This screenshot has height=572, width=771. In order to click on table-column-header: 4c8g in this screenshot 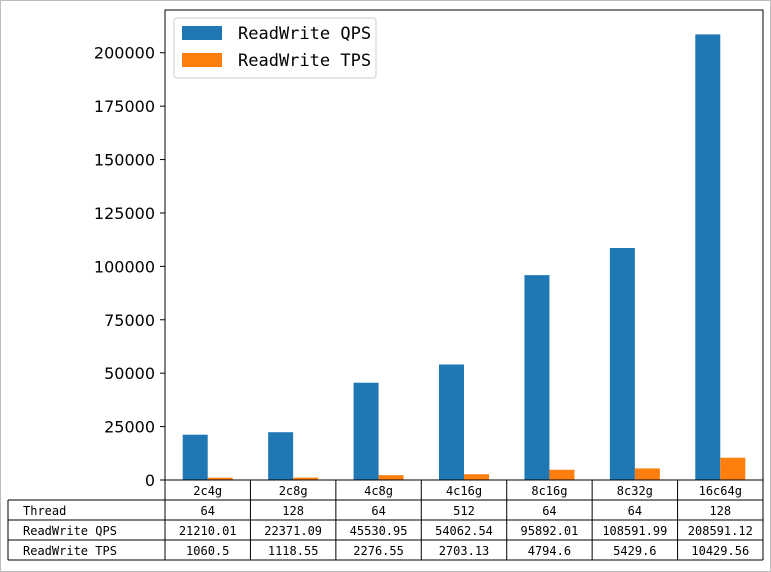, I will do `click(378, 491)`.